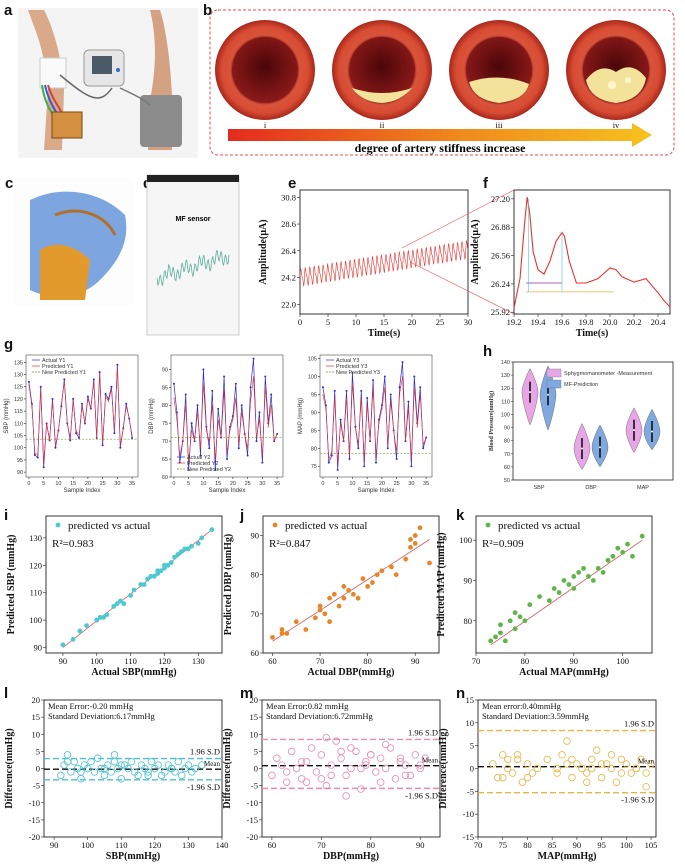 This screenshot has height=864, width=685. I want to click on panel-label-a: a, so click(8, 10).